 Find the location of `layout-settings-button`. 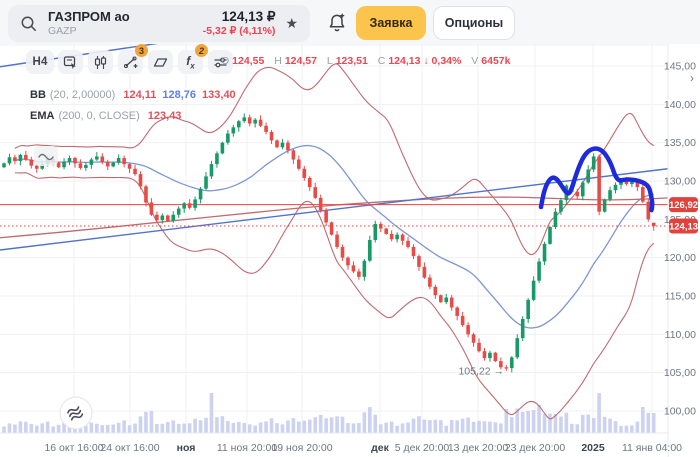

layout-settings-button is located at coordinates (70, 62).